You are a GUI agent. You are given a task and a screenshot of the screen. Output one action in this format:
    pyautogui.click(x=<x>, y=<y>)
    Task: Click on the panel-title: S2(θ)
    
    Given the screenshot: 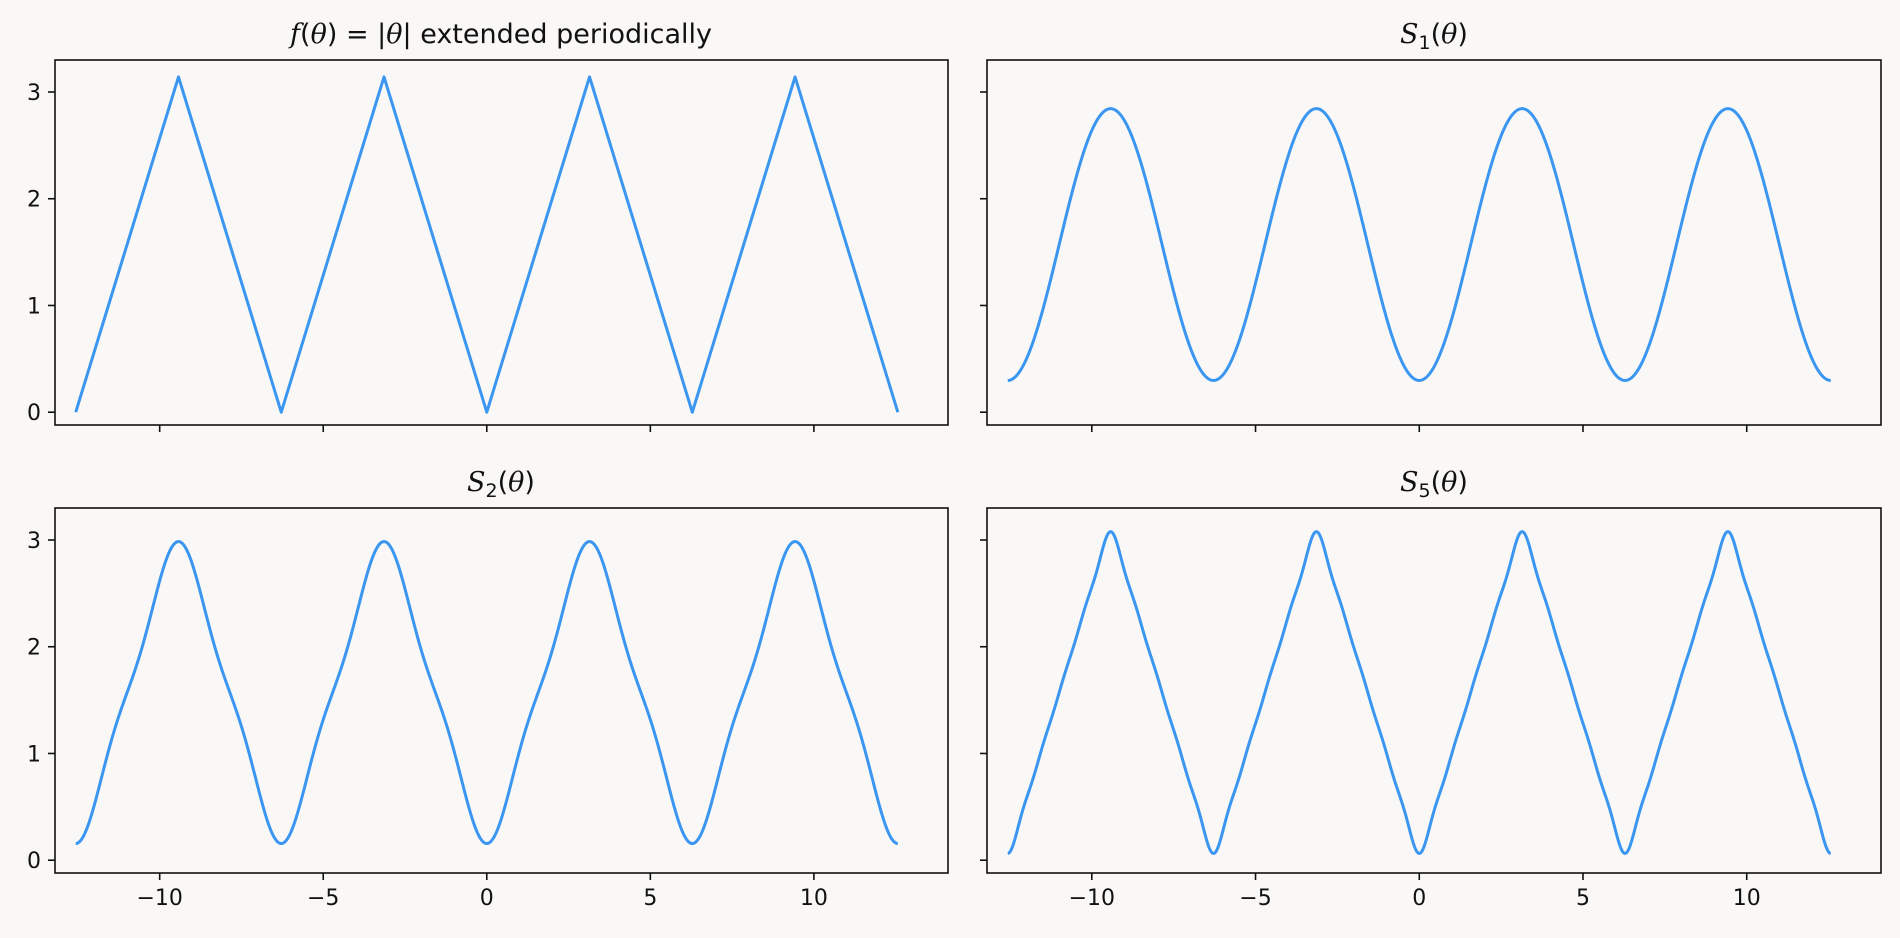 What is the action you would take?
    pyautogui.click(x=501, y=484)
    